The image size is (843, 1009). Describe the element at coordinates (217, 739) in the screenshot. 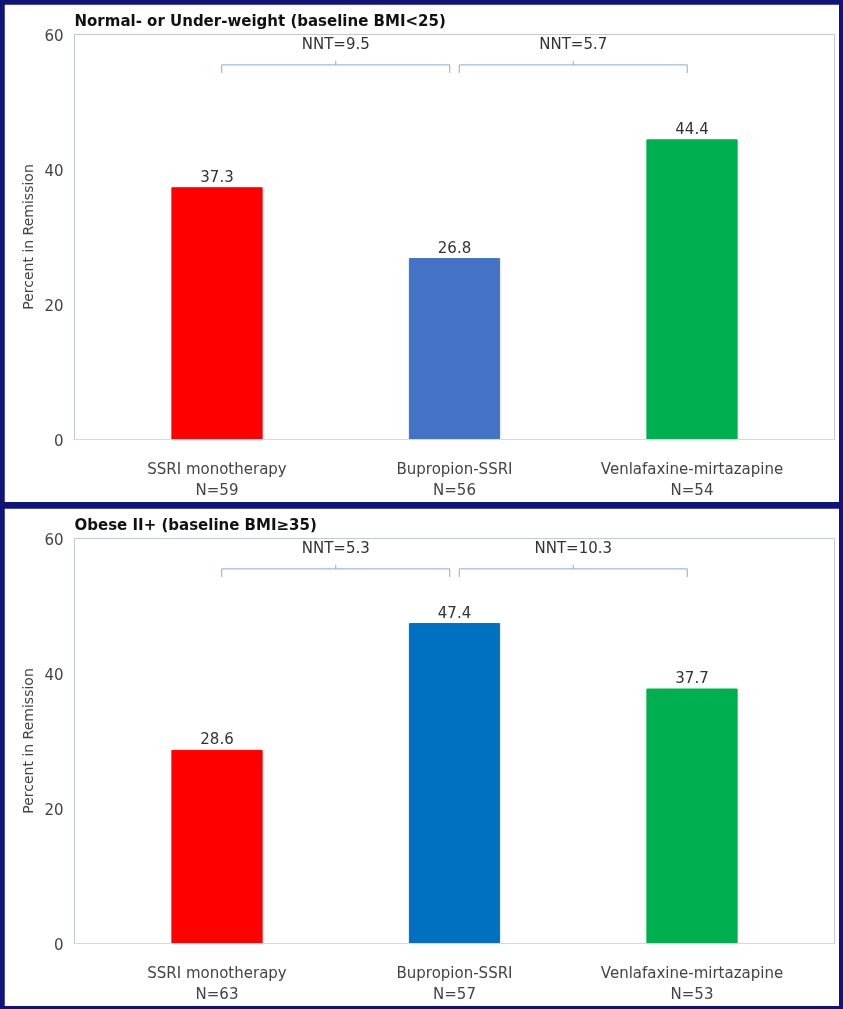

I see `data-label: 28.6` at that location.